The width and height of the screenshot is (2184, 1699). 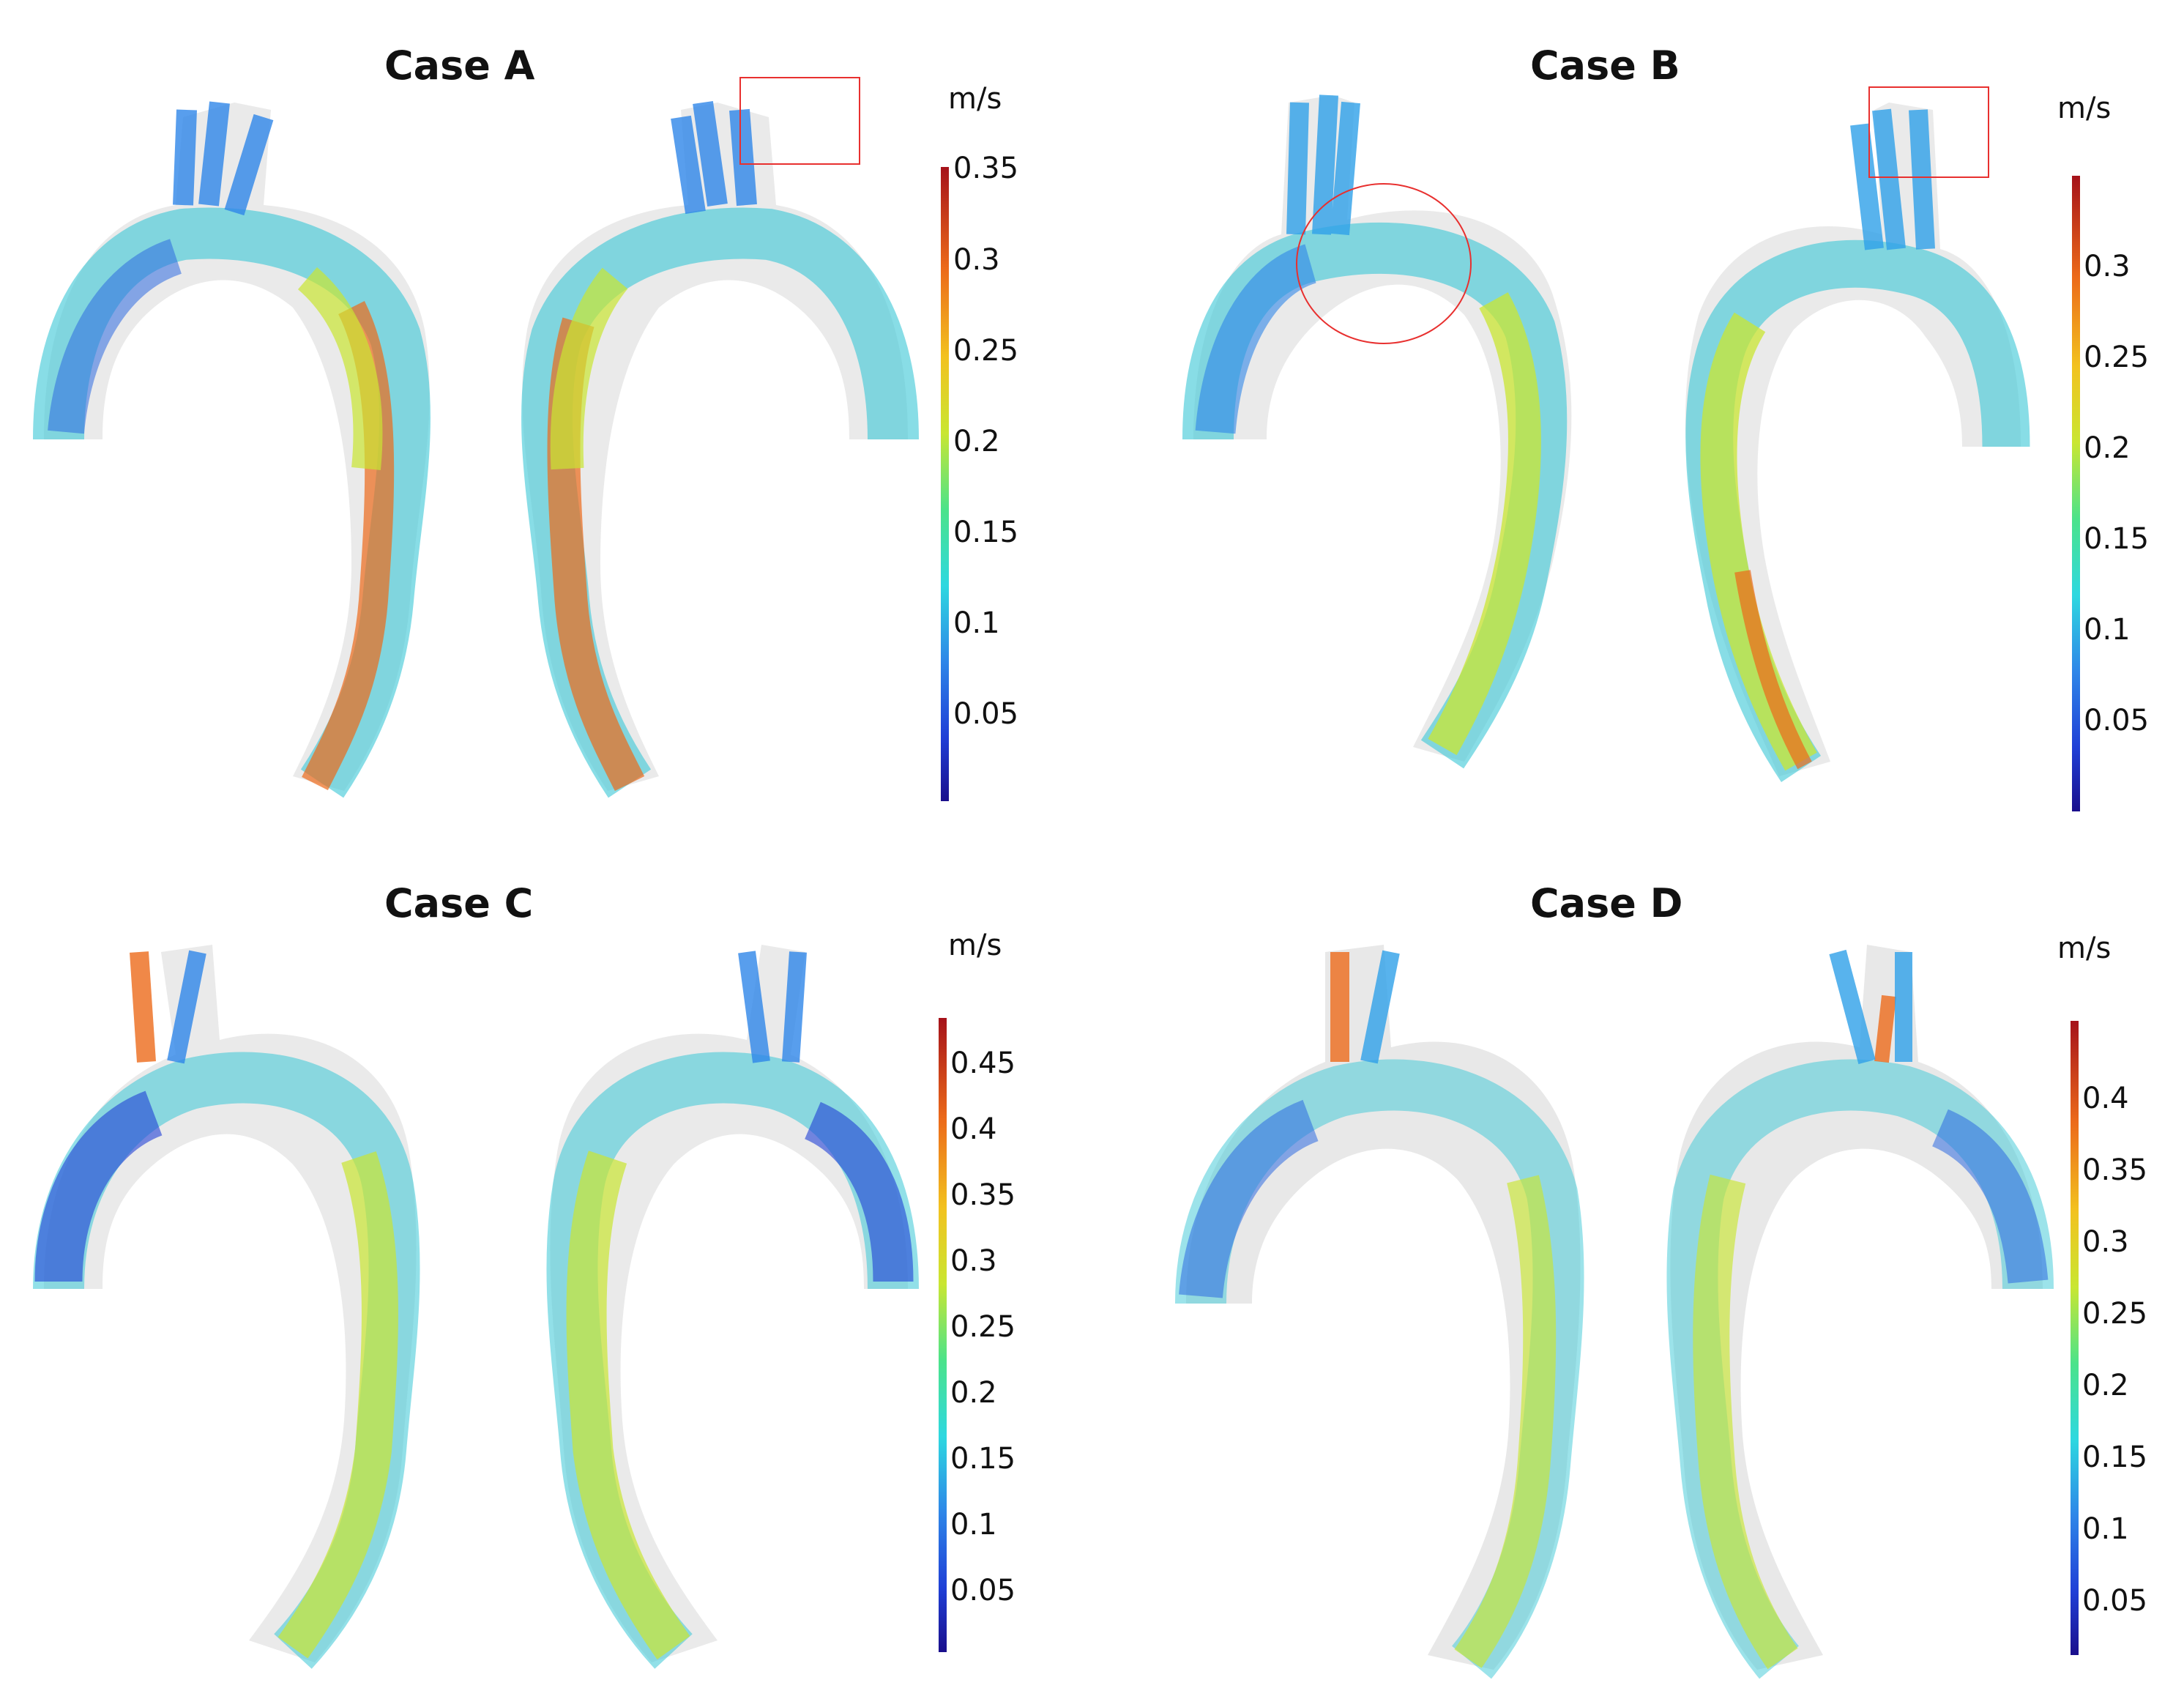 What do you see at coordinates (983, 1063) in the screenshot?
I see `colorbar-tick-label: 0.45` at bounding box center [983, 1063].